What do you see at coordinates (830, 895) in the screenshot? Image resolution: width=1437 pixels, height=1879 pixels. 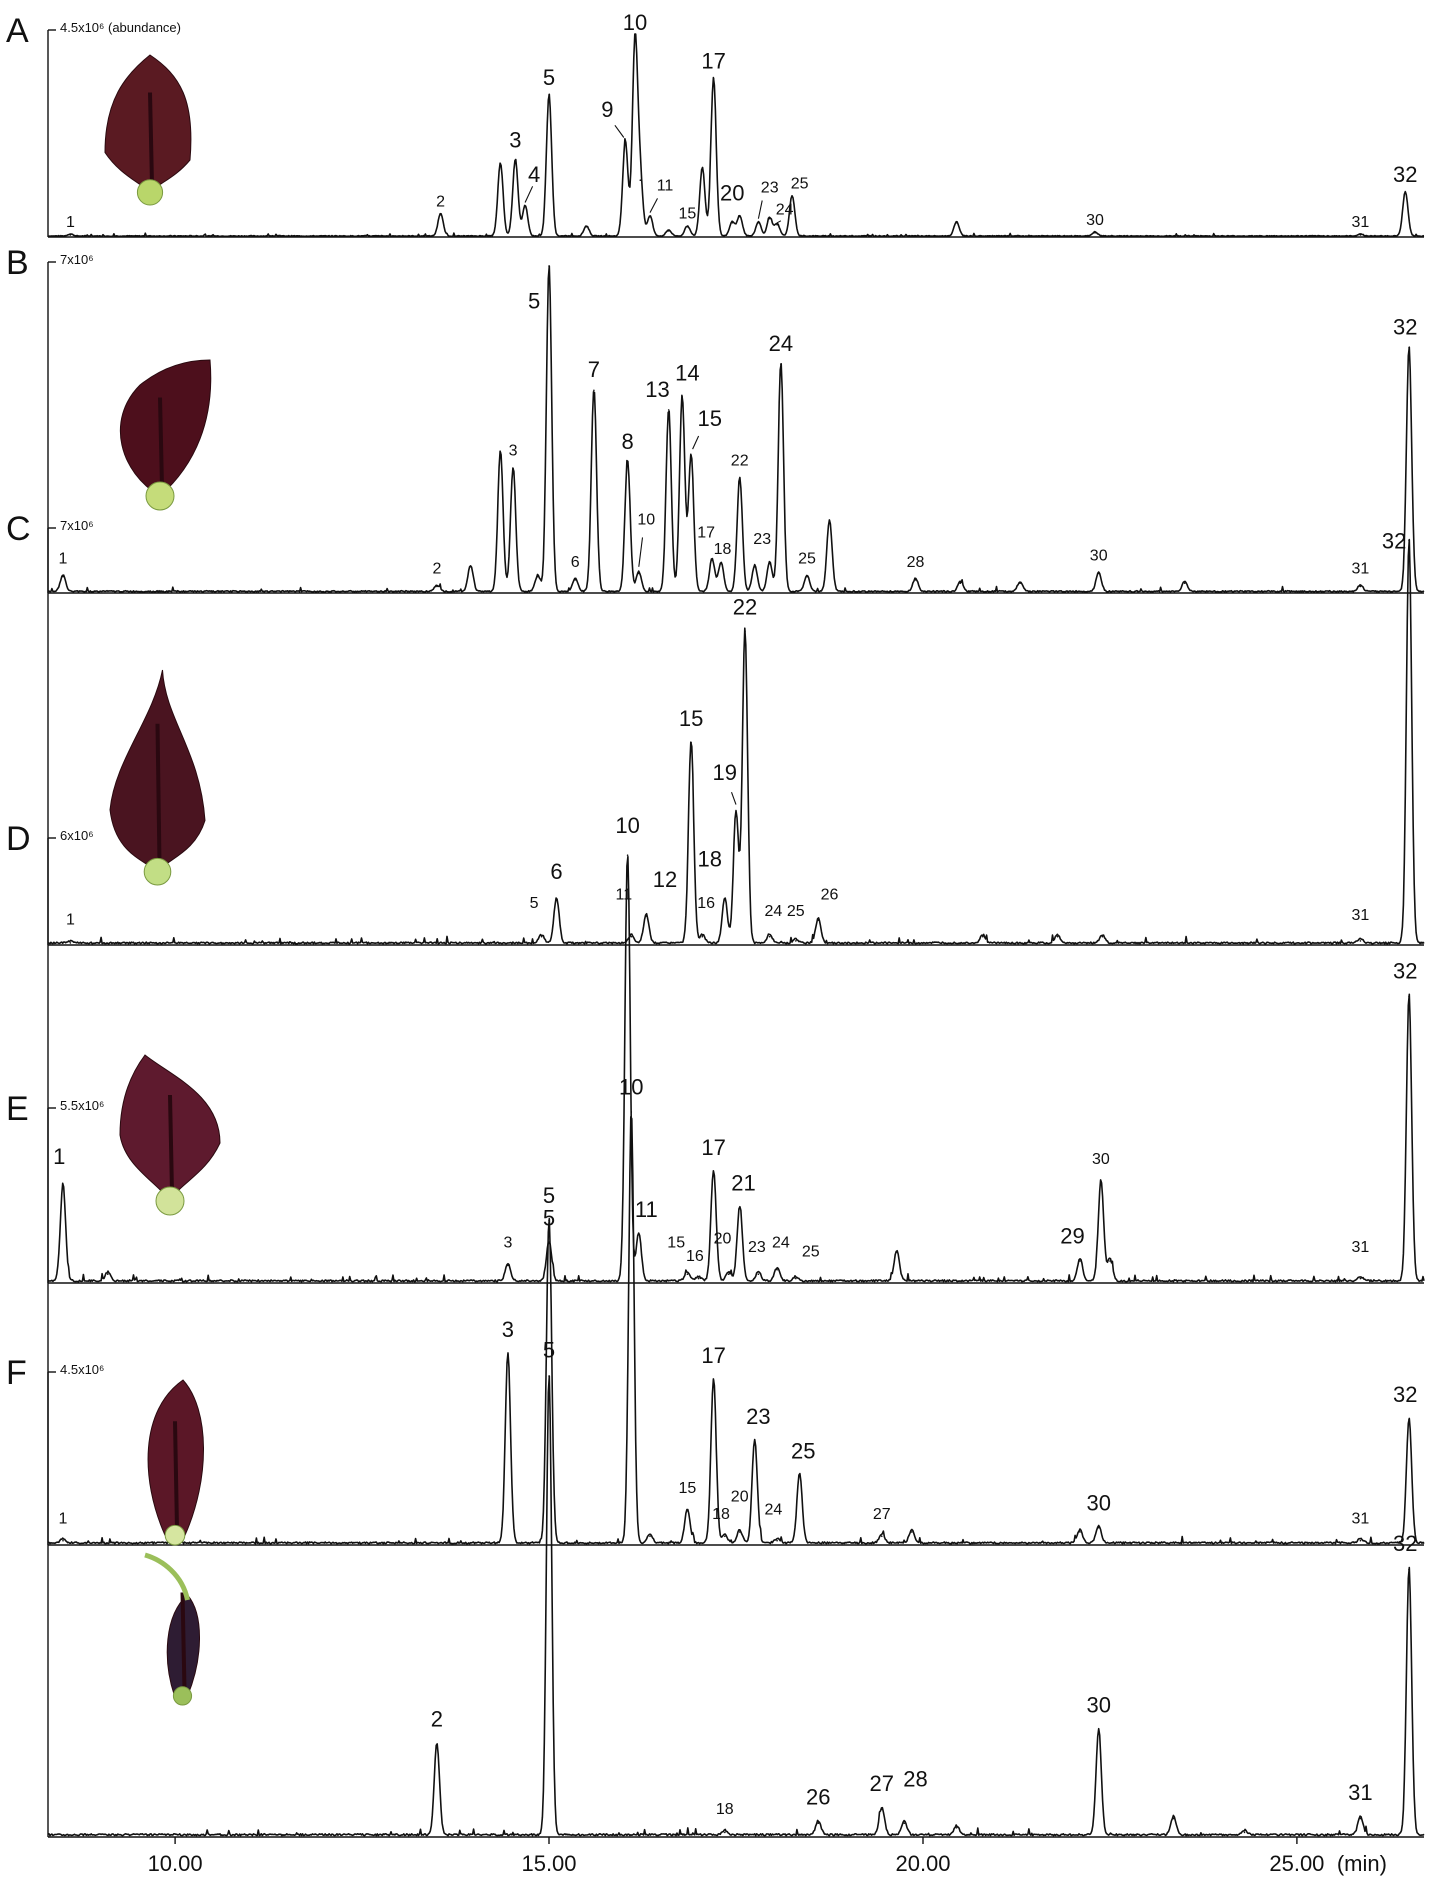 I see `peak-label: 26` at bounding box center [830, 895].